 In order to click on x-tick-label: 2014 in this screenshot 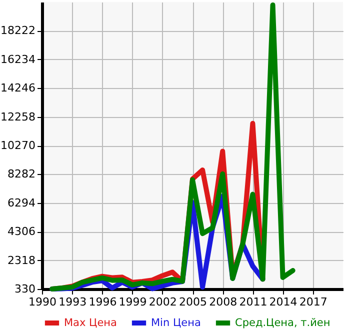, I will do `click(283, 302)`.